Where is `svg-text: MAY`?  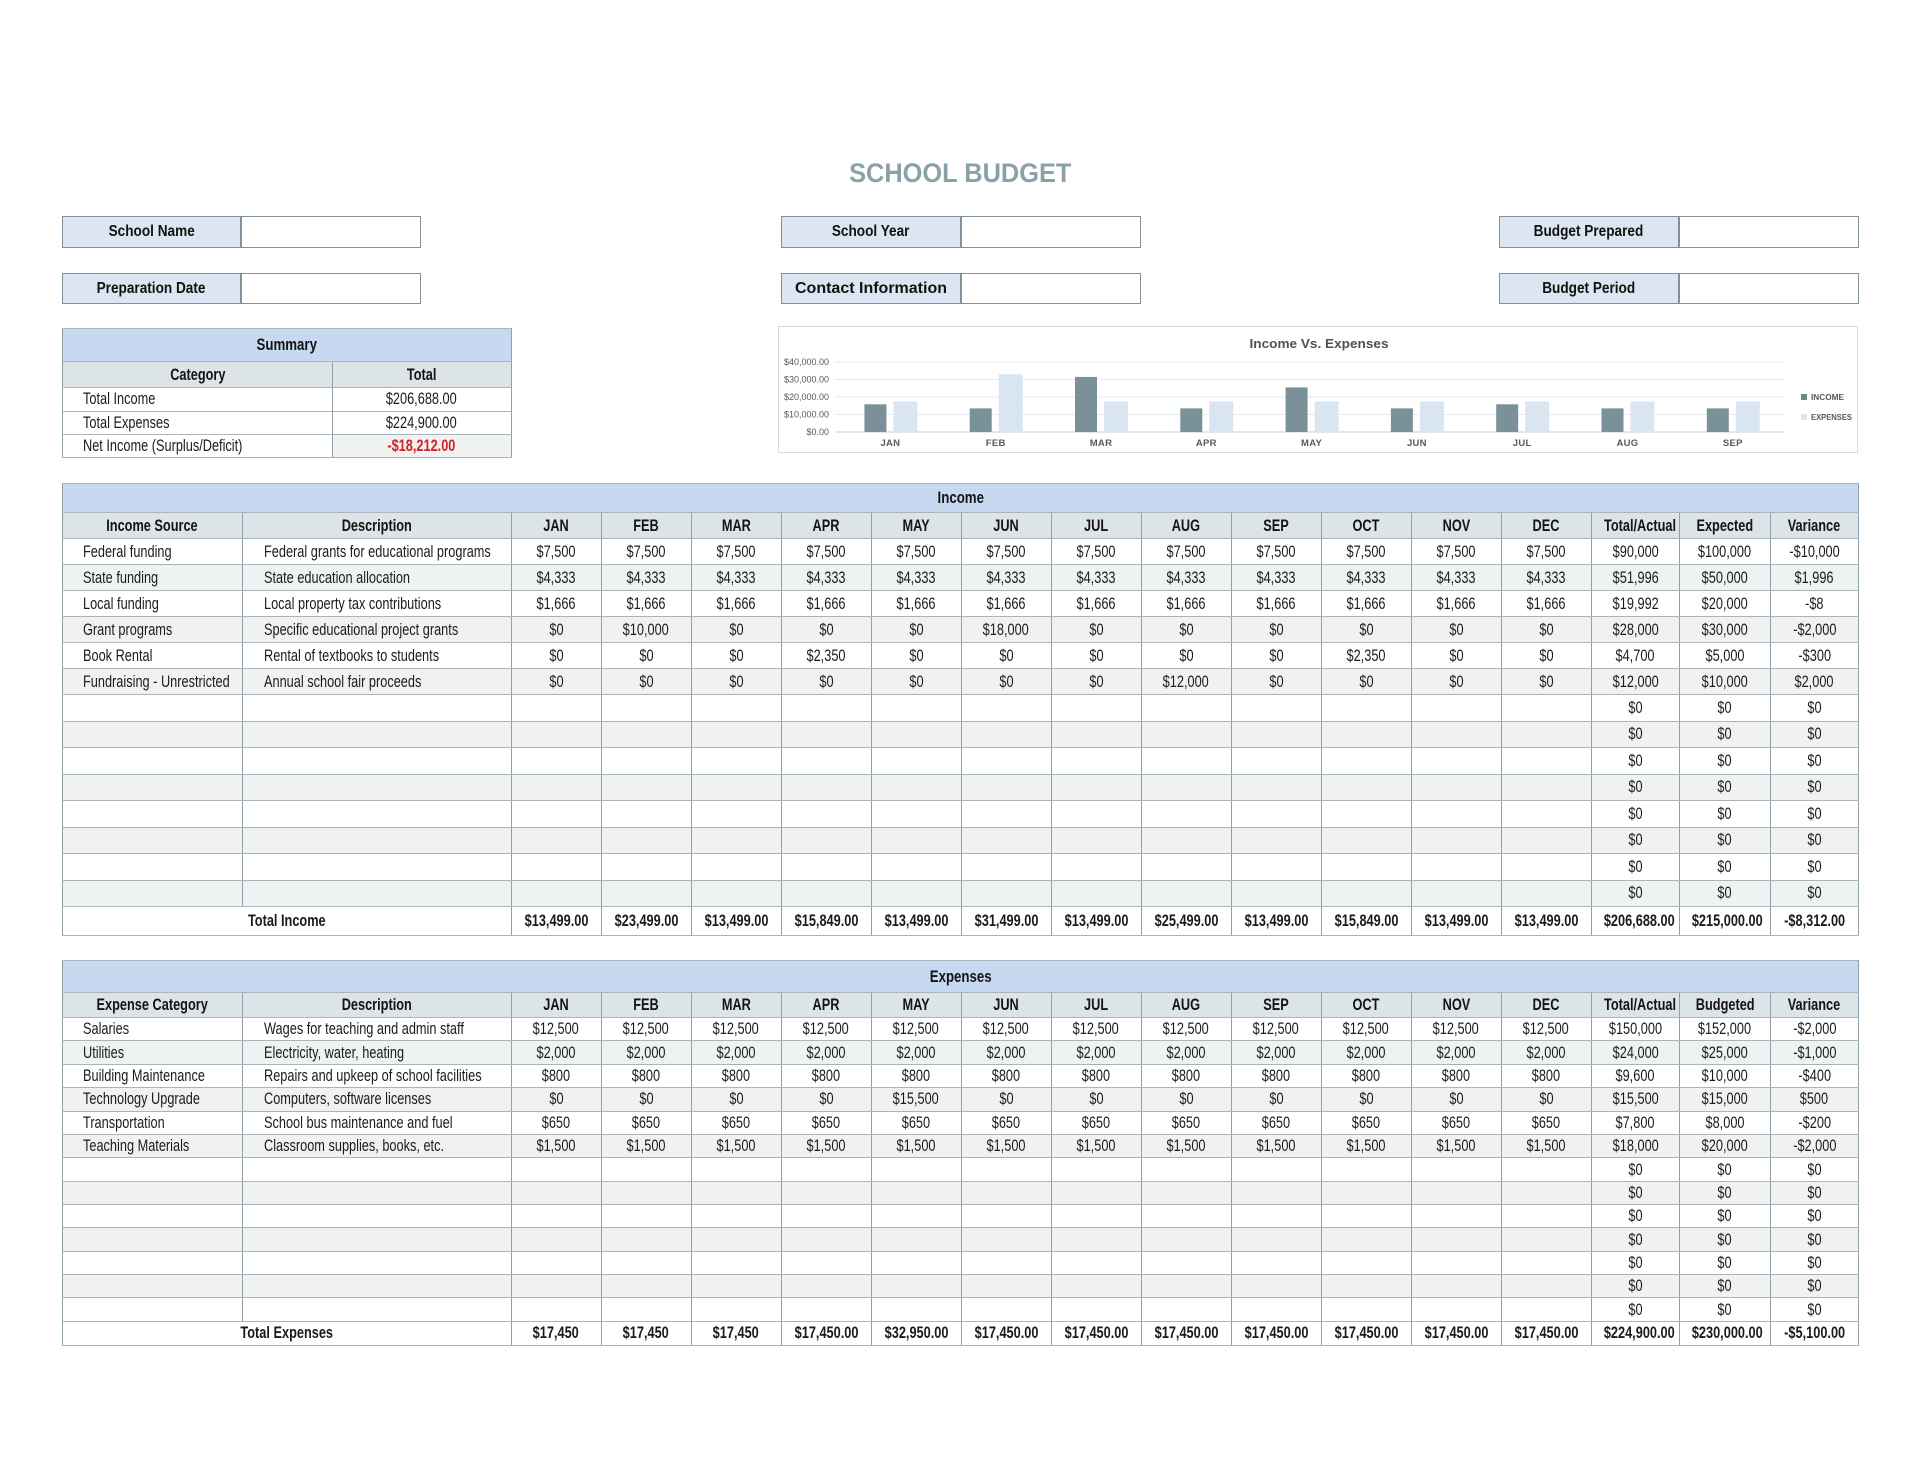 svg-text: MAY is located at coordinates (1312, 443).